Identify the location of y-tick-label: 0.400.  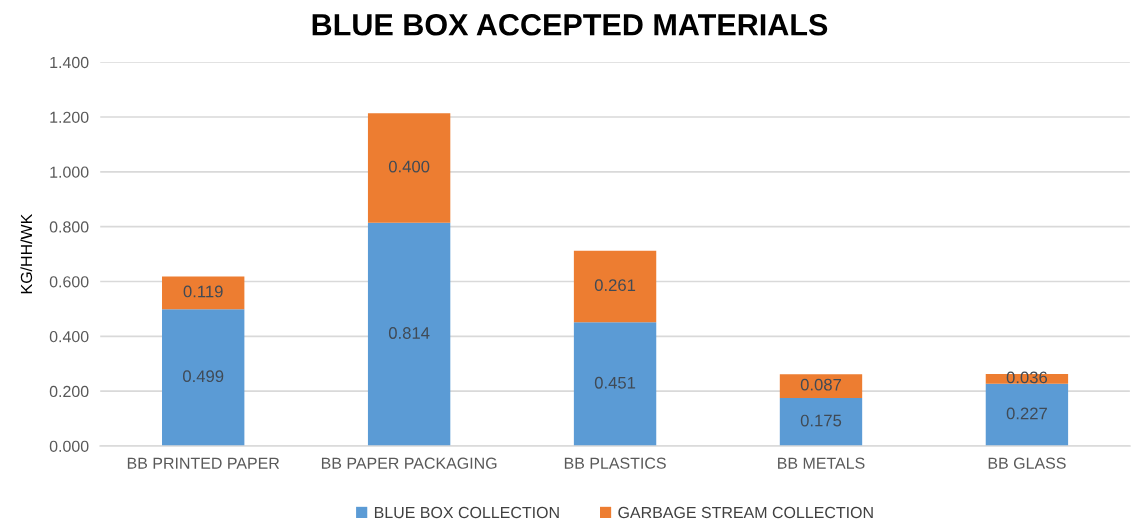
(69, 336).